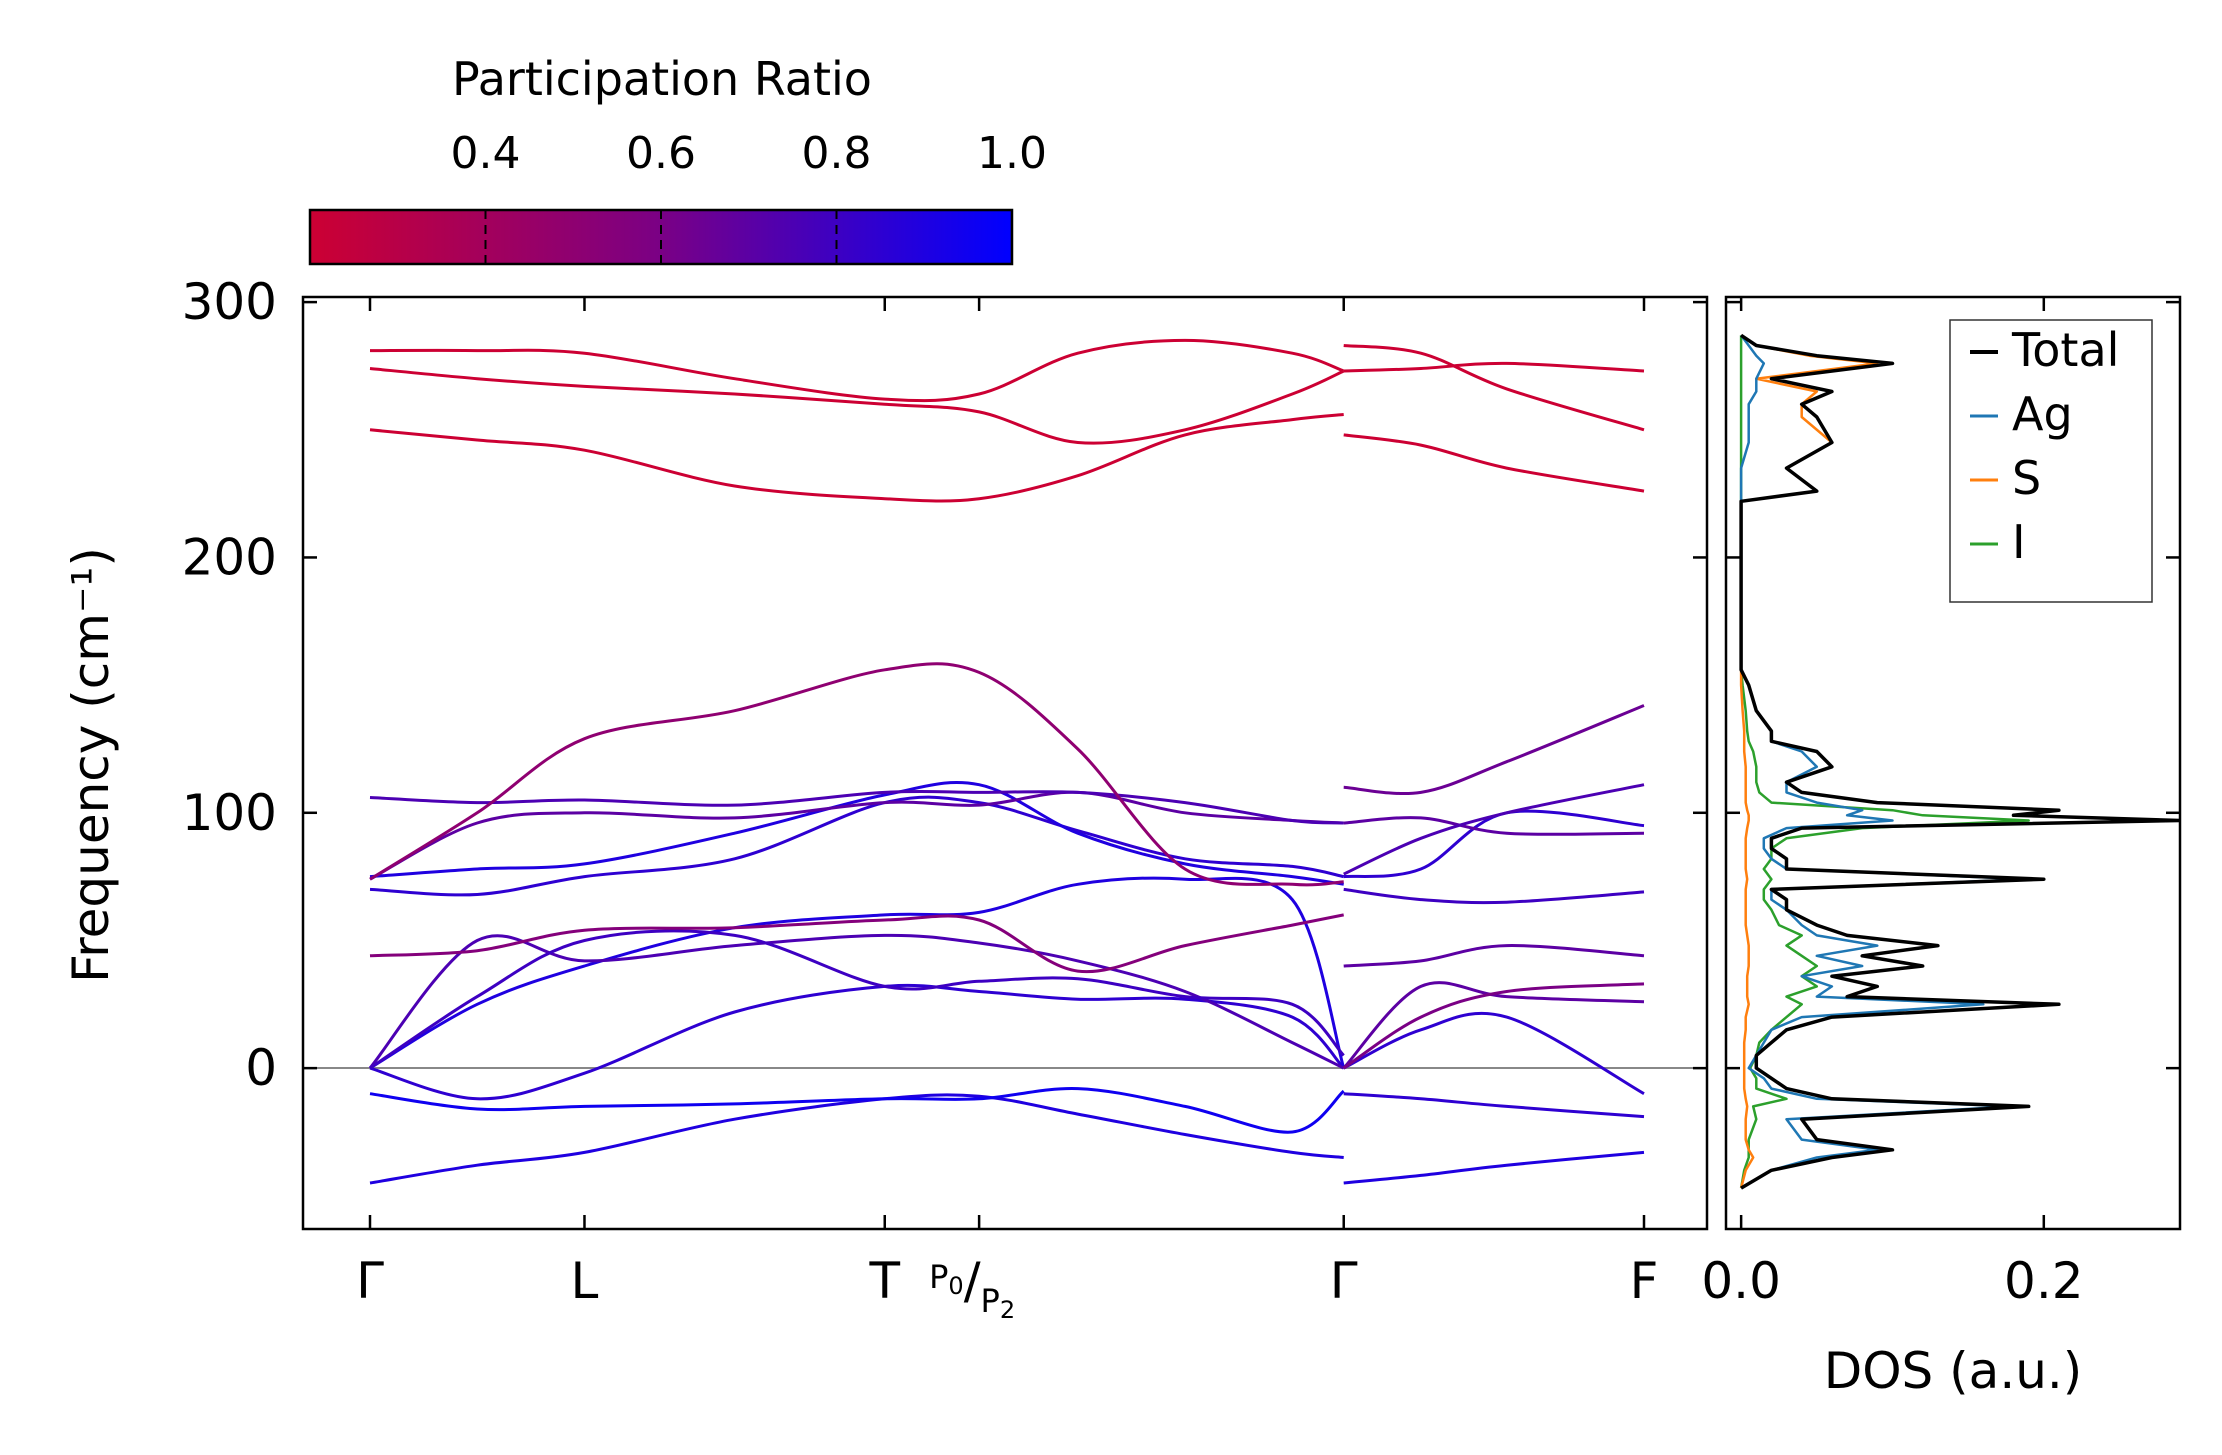  I want to click on colorbar: Participation Ratio 0.4 0.6 0.8 1.0, so click(677, 159).